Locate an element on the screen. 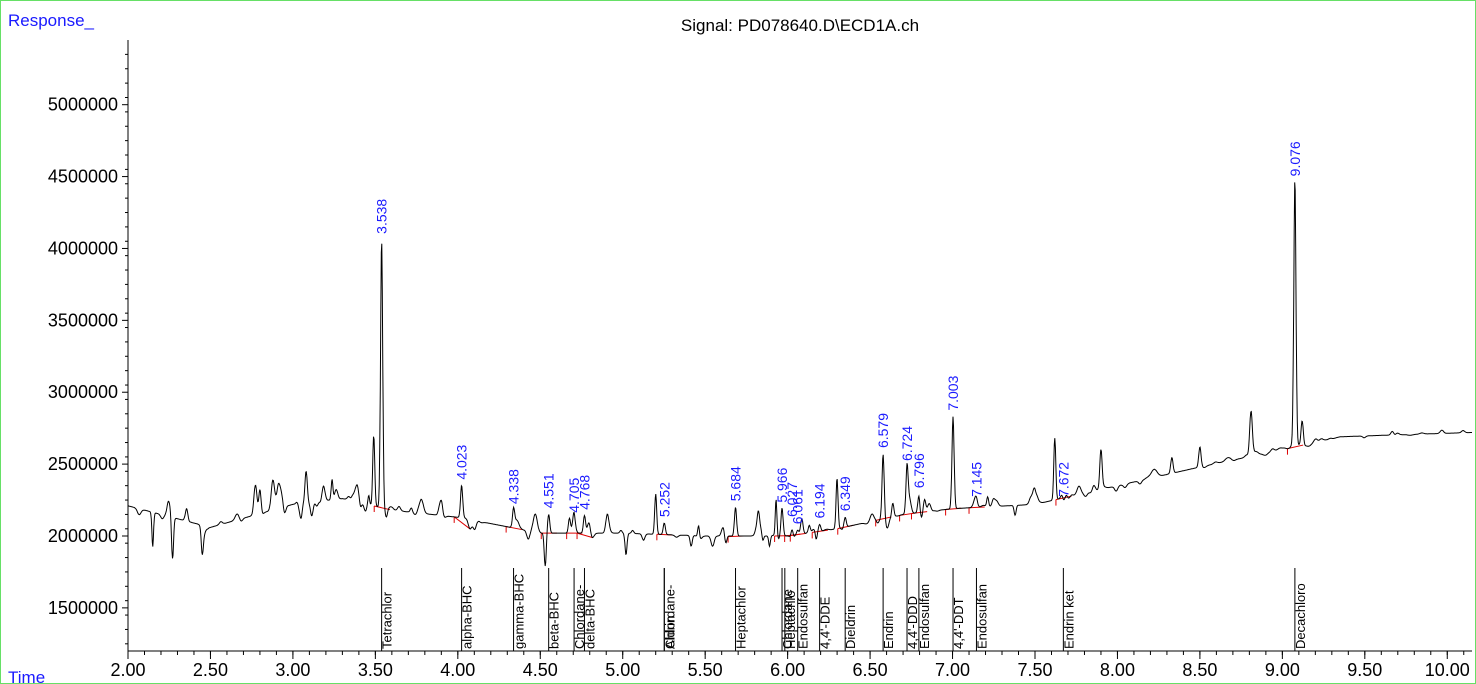 The width and height of the screenshot is (1476, 684). chart-title: Signal: PD078640.D\ECD1A.ch is located at coordinates (800, 25).